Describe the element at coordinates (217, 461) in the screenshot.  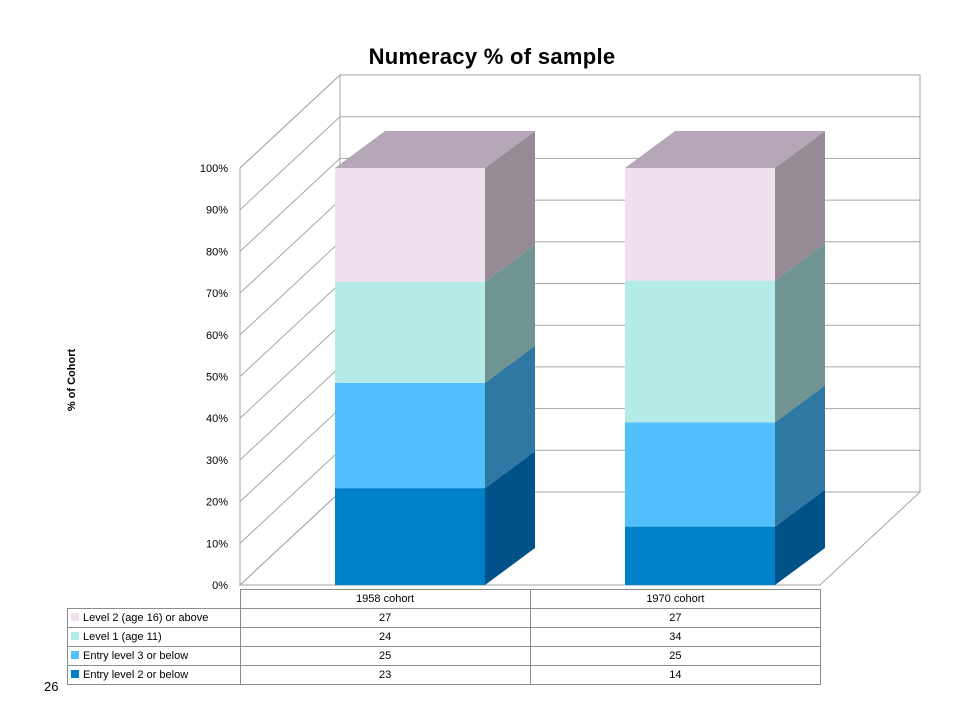
I see `y-tick-label: 30%` at that location.